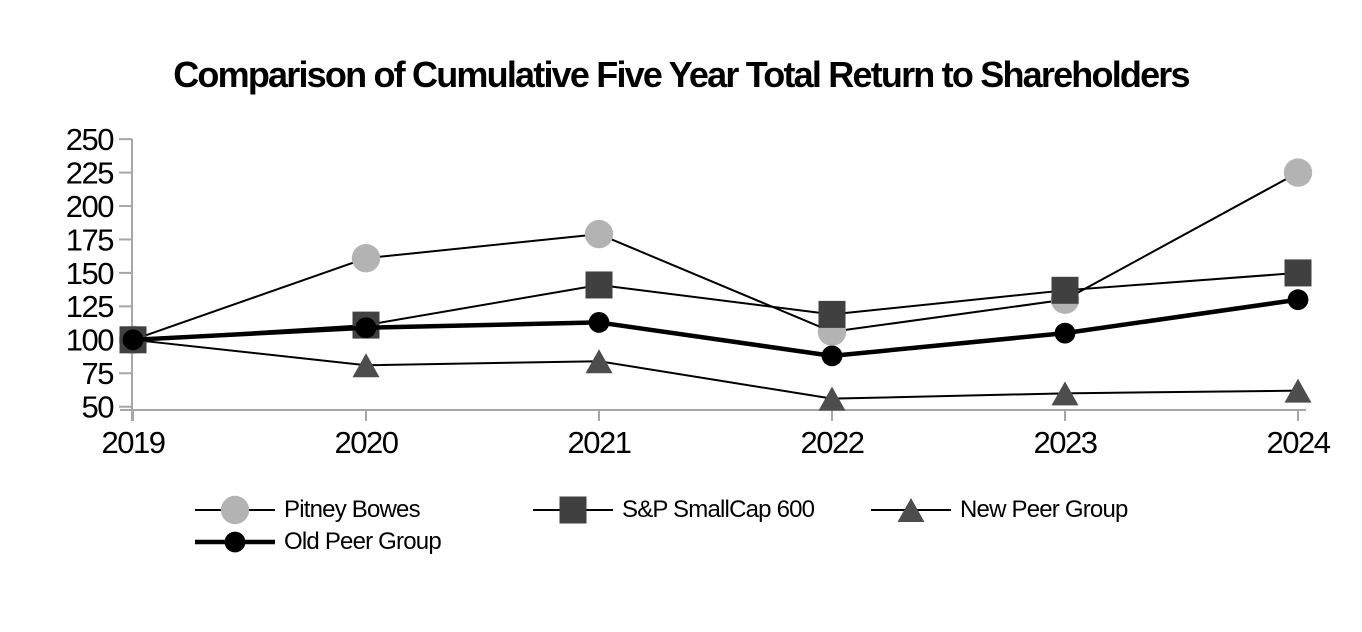 This screenshot has height=632, width=1362. Describe the element at coordinates (133, 442) in the screenshot. I see `x-axis-tick-label: 2019` at that location.